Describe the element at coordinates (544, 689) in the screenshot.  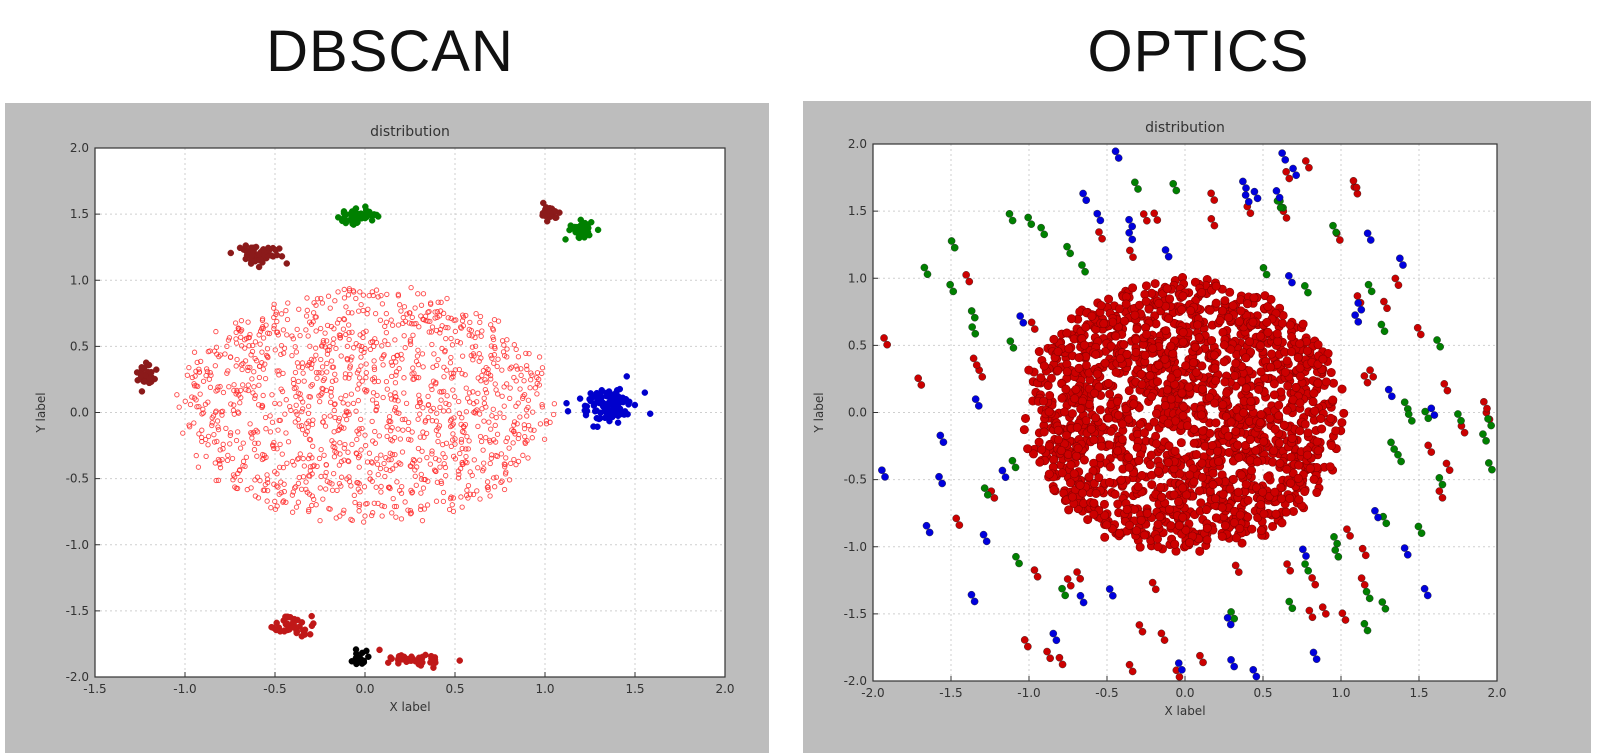
I see `x-tick-label: 1.0` at that location.